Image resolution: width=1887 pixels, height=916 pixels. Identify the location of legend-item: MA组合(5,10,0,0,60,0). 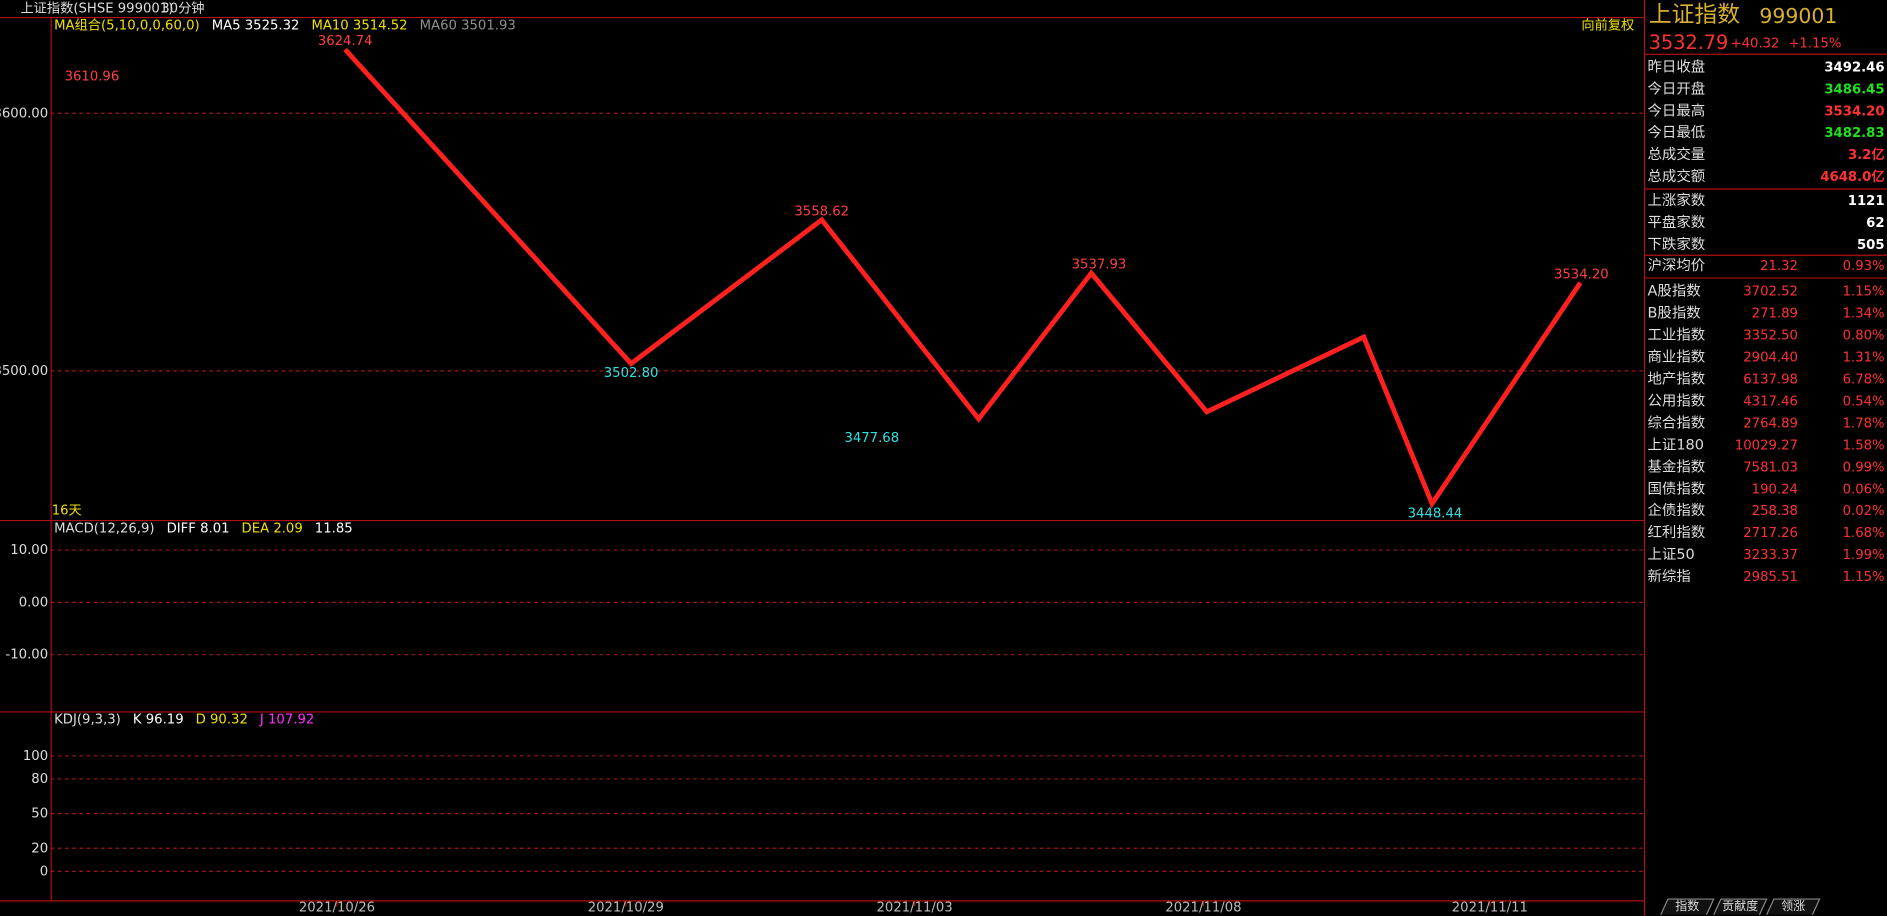
(127, 25).